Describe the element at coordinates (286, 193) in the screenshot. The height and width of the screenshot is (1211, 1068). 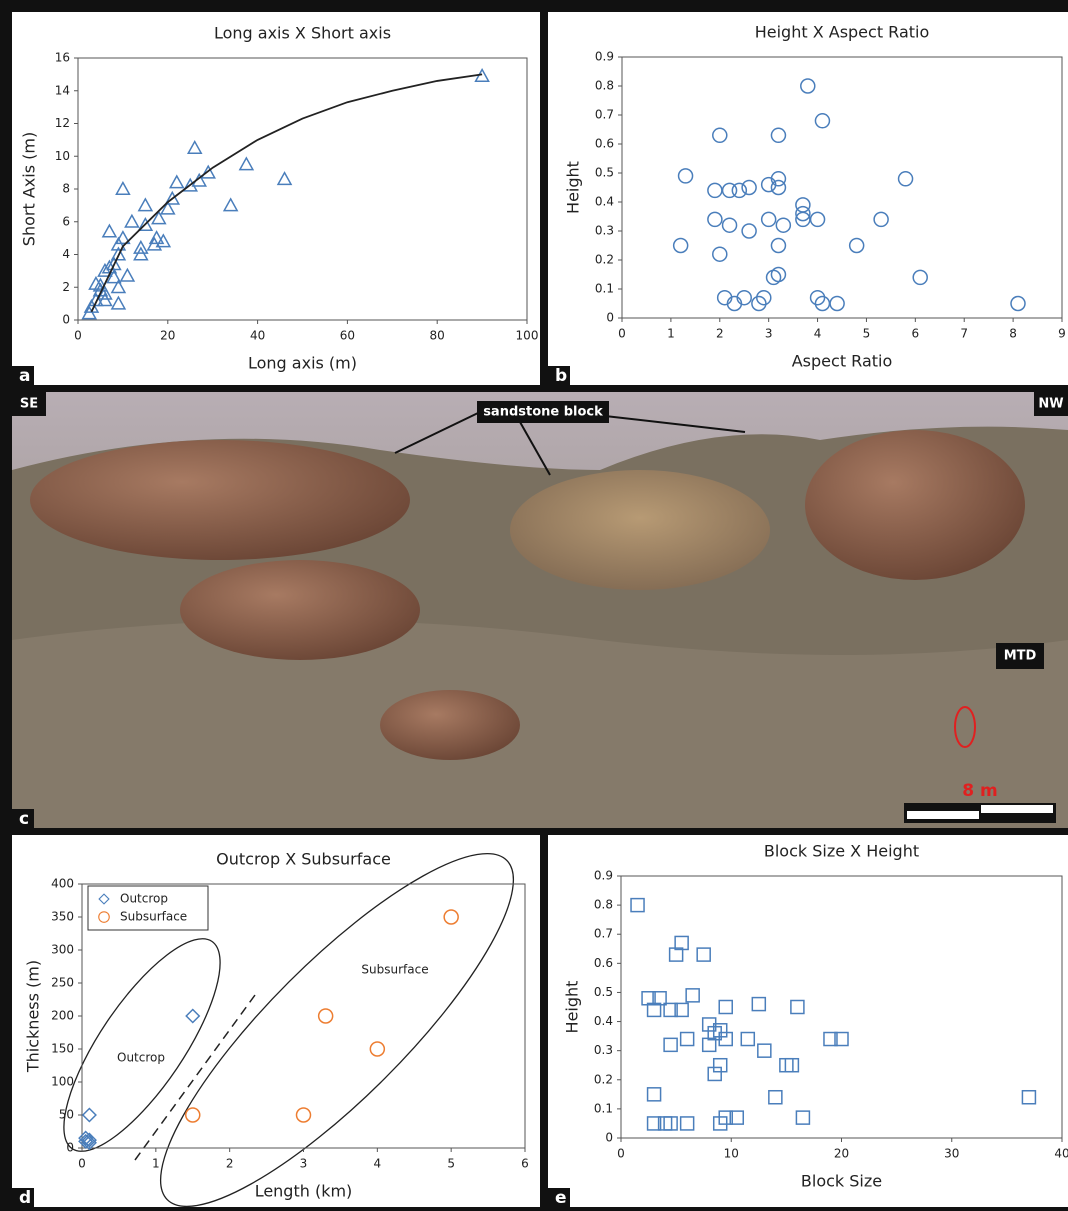
I see `trendline` at that location.